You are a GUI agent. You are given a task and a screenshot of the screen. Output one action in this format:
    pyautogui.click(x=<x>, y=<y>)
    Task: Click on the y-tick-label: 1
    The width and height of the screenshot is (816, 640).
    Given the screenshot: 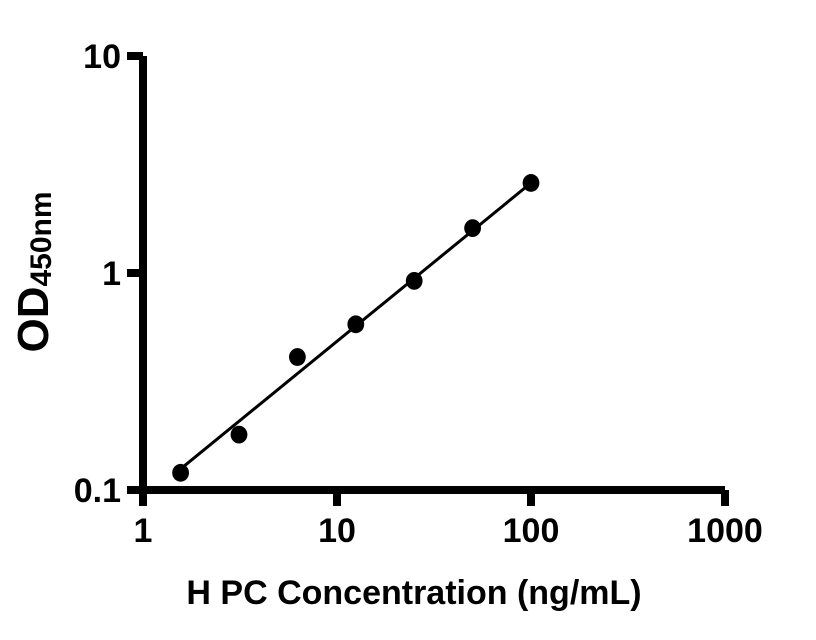 What is the action you would take?
    pyautogui.click(x=111, y=274)
    